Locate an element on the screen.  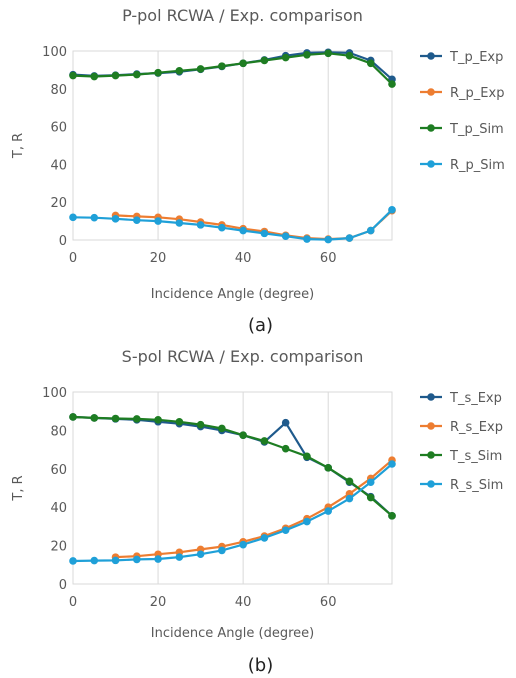
chart-title: S-pol RCWA / Exp. comparison is located at coordinates (243, 356).